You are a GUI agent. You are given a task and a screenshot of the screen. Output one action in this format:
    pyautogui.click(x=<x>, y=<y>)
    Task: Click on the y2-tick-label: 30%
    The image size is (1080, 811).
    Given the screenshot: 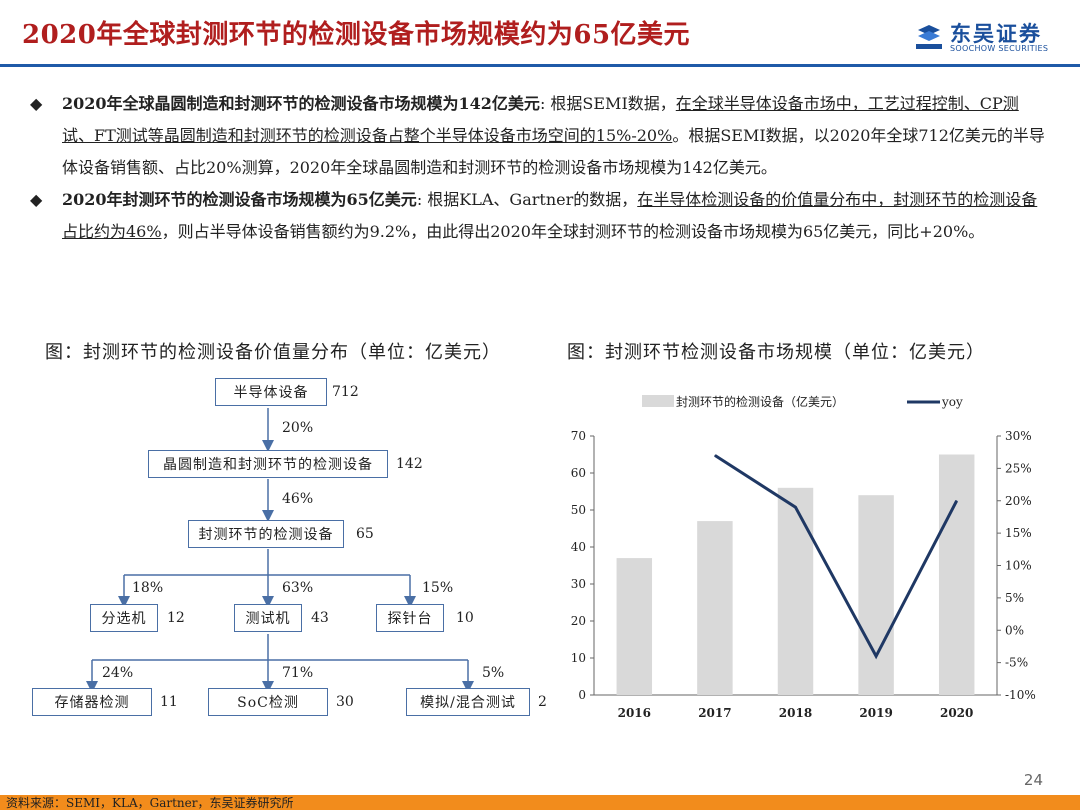 What is the action you would take?
    pyautogui.click(x=1018, y=436)
    